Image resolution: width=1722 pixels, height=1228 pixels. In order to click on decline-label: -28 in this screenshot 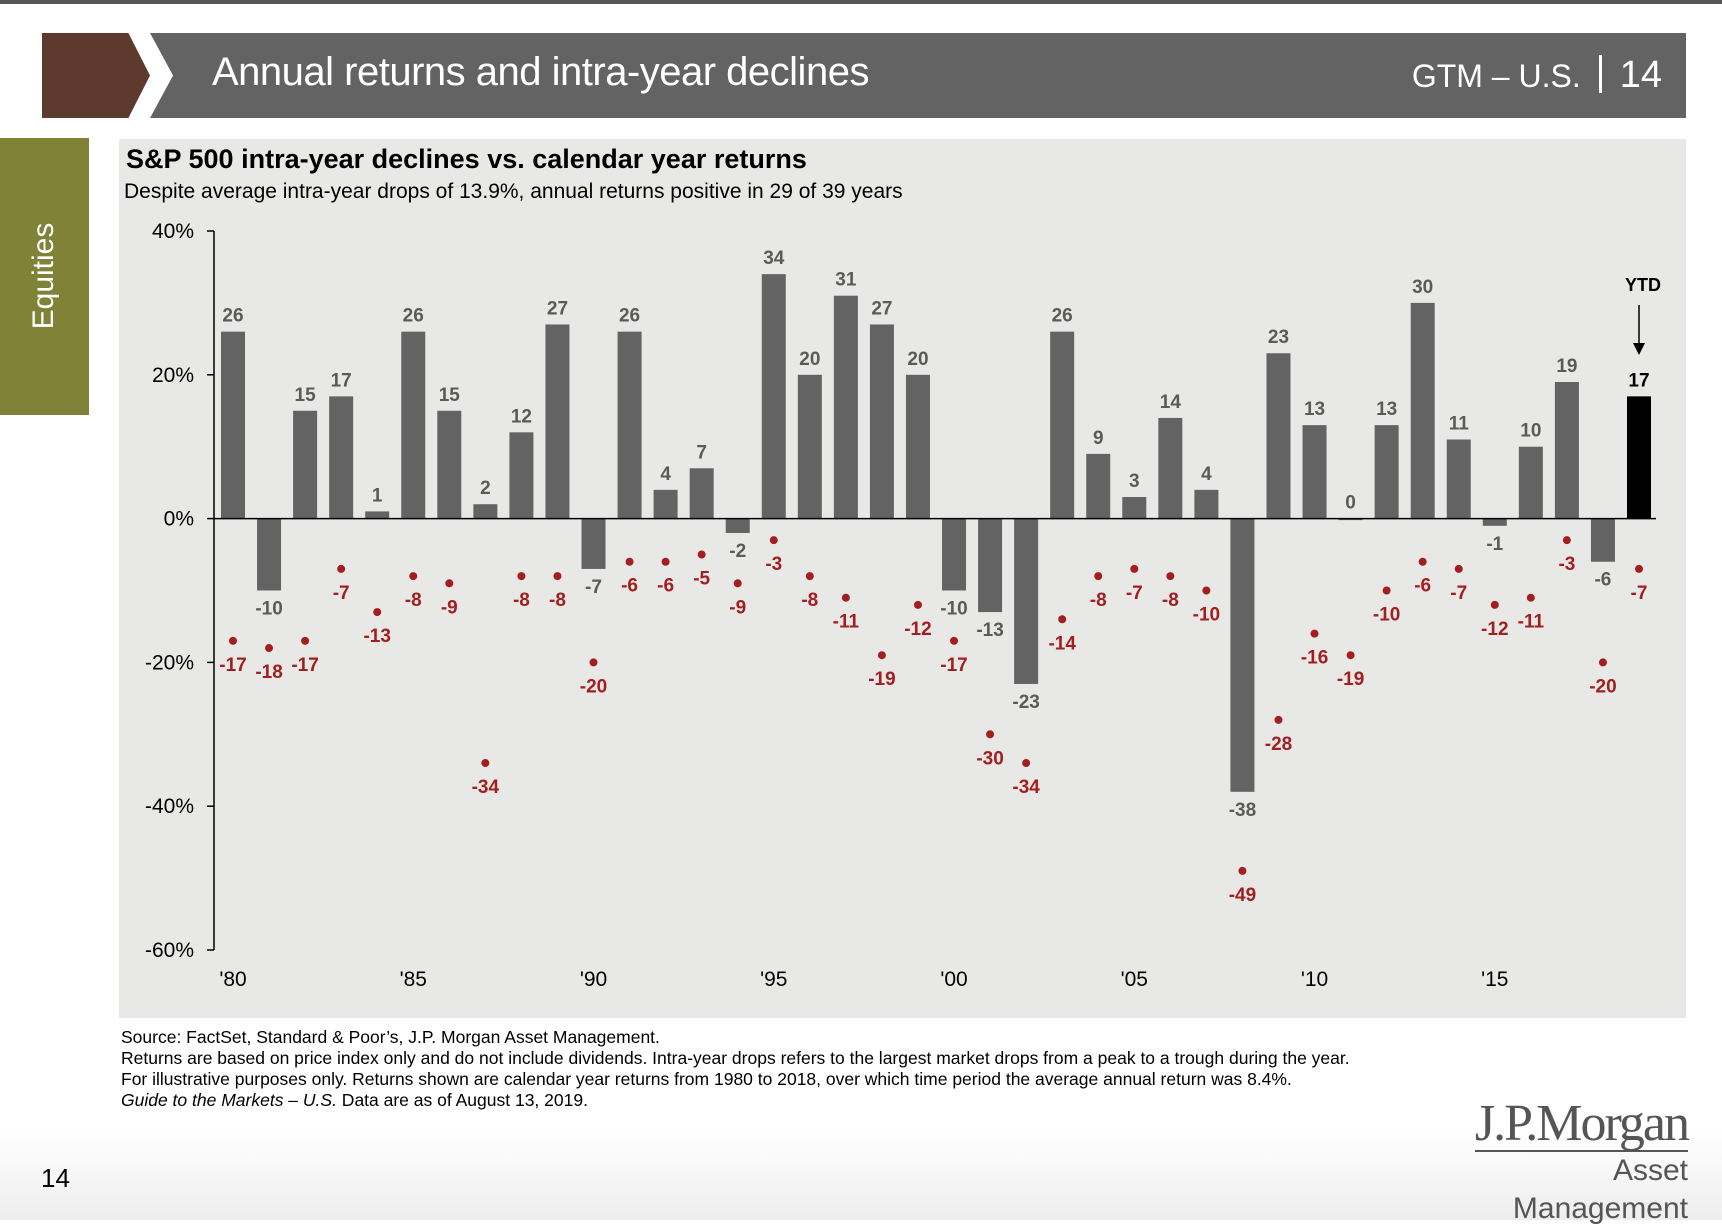, I will do `click(1278, 744)`.